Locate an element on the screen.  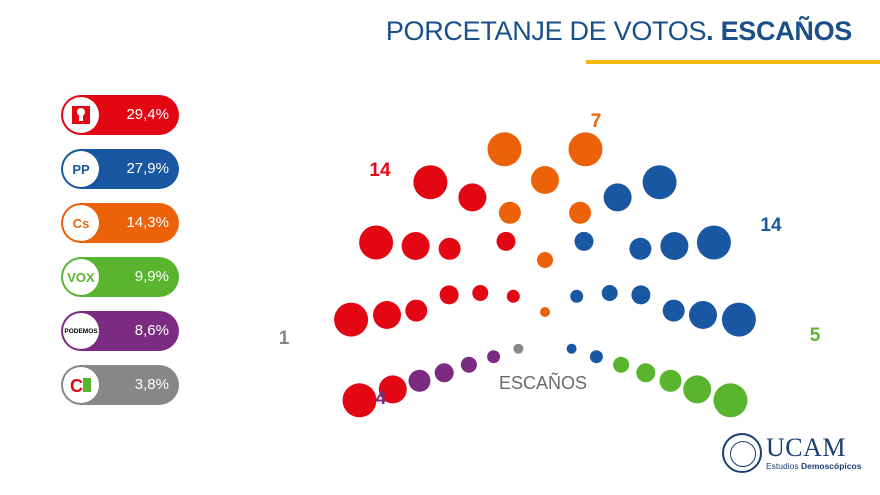
party-logo-text: Cs is located at coordinates (81, 223).